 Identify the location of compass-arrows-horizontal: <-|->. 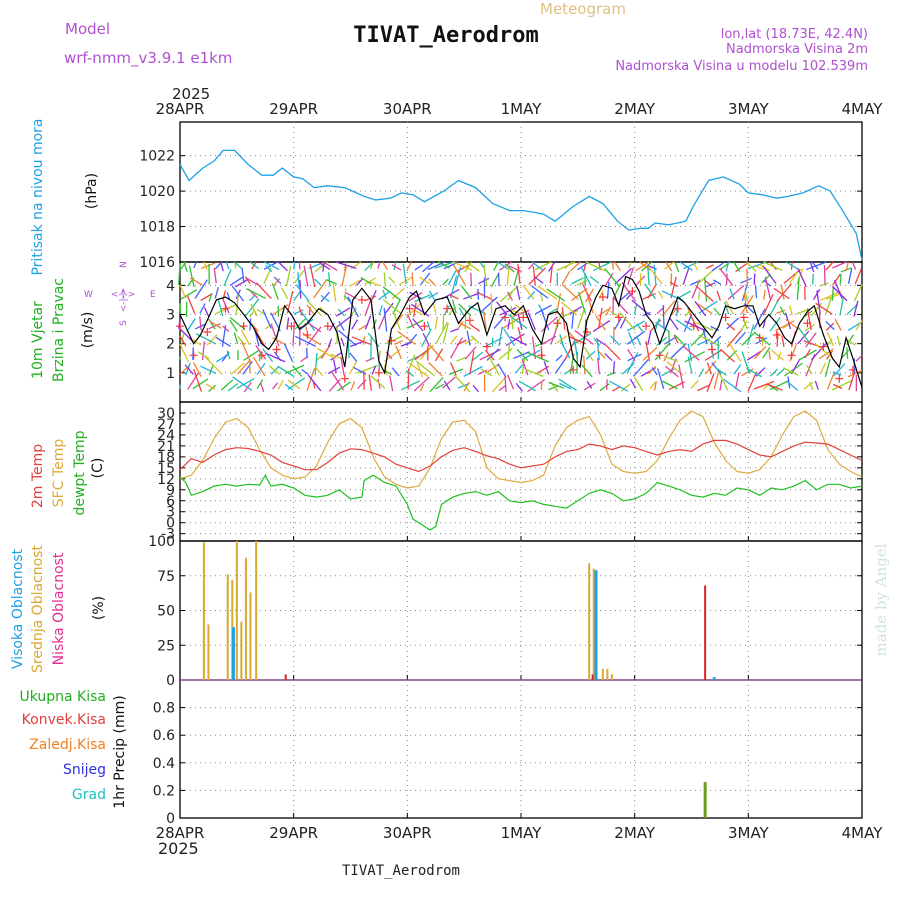
(123, 295).